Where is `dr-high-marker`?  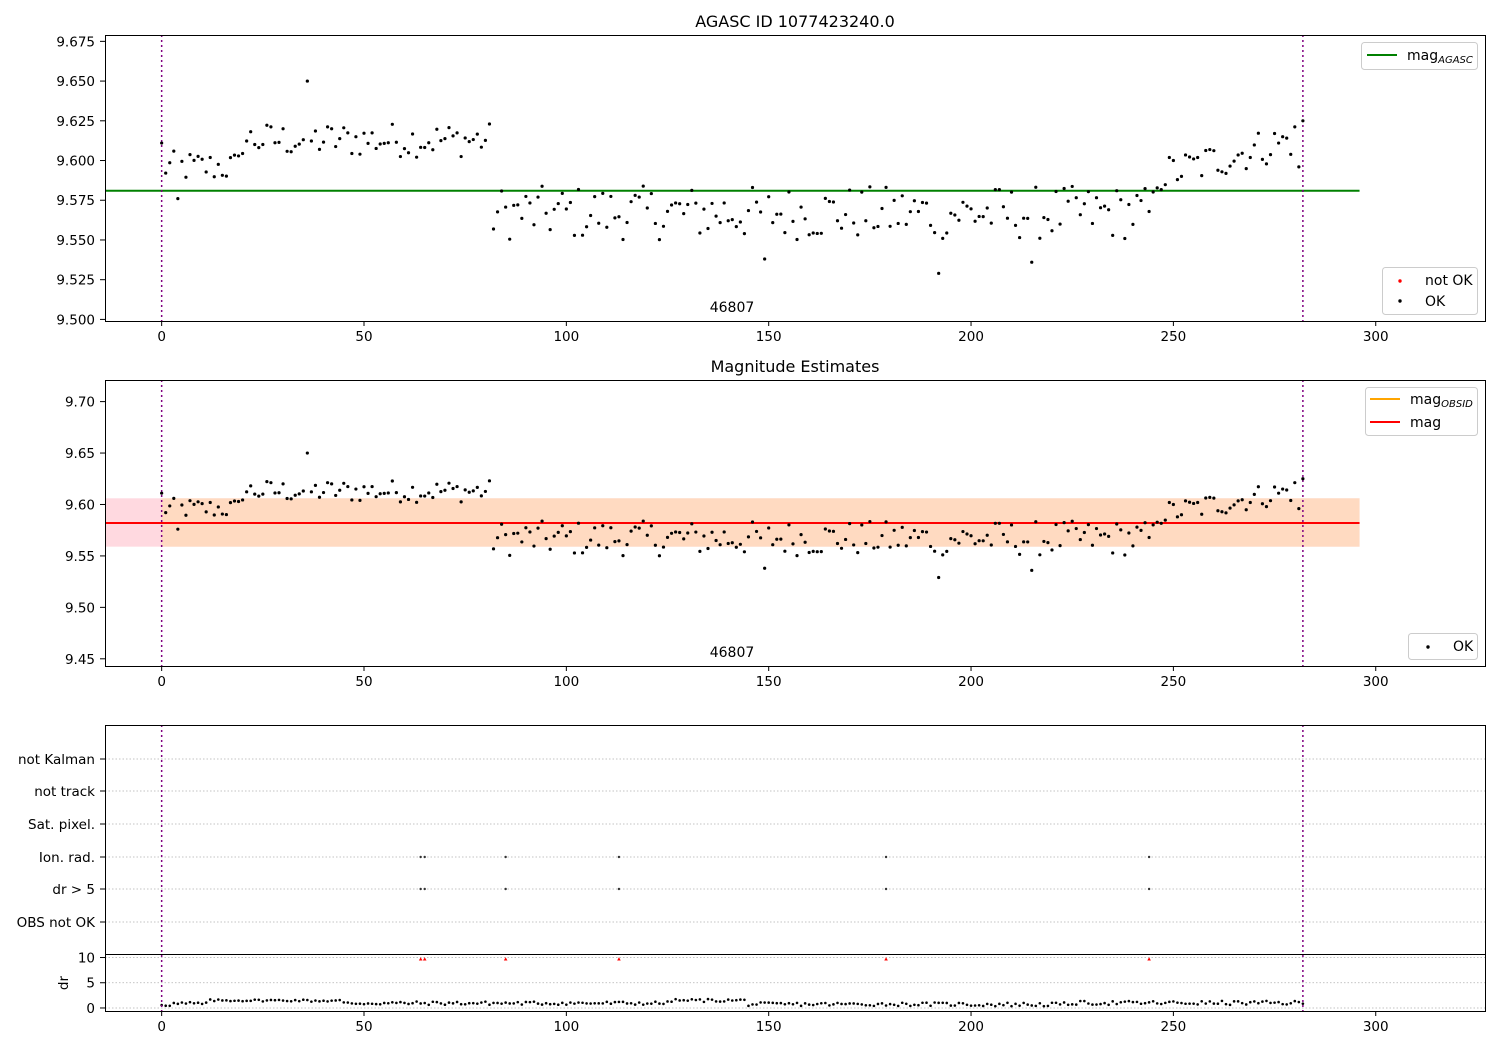 dr-high-marker is located at coordinates (420, 959).